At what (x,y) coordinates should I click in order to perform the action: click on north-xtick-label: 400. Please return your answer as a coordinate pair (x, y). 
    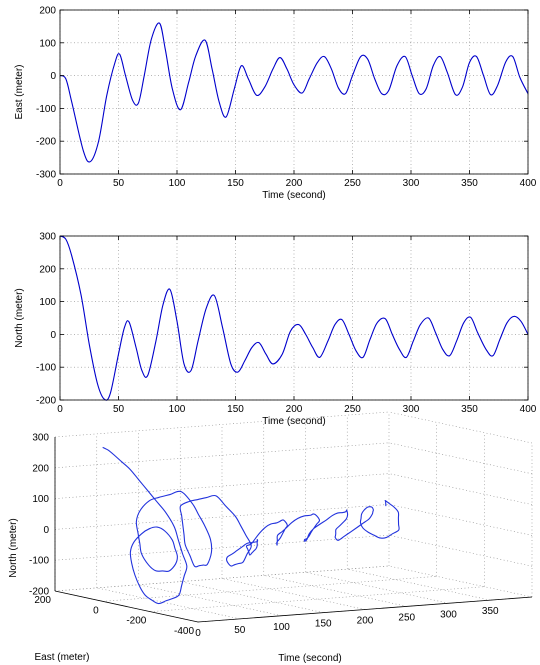
    Looking at the image, I should click on (528, 409).